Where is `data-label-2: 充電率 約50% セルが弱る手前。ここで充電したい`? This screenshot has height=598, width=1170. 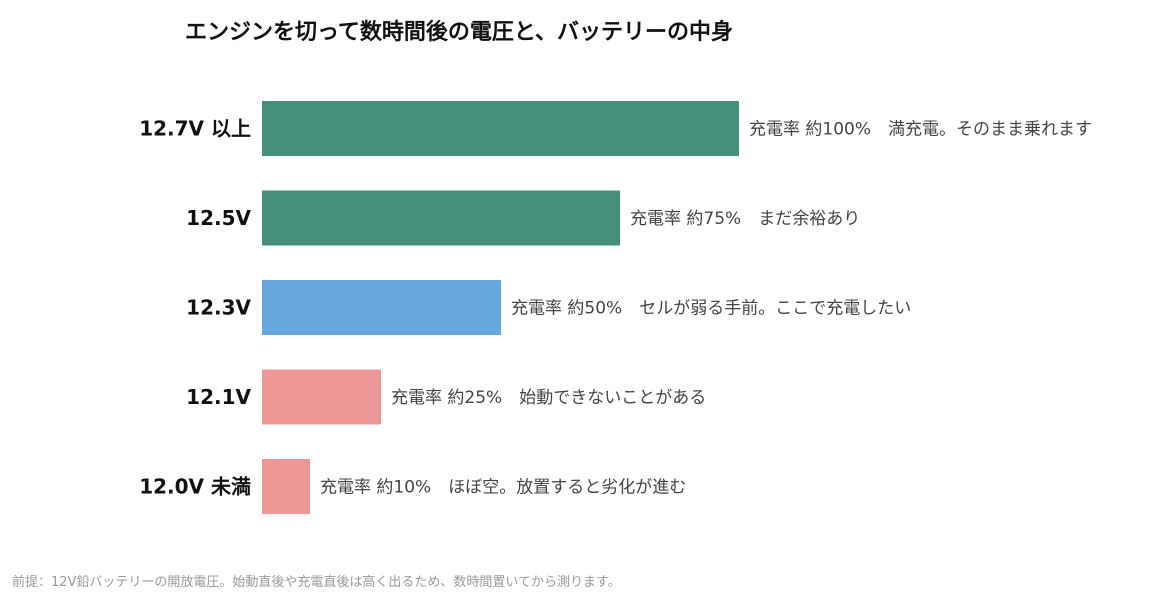
data-label-2: 充電率 約50% セルが弱る手前。ここで充電したい is located at coordinates (711, 309).